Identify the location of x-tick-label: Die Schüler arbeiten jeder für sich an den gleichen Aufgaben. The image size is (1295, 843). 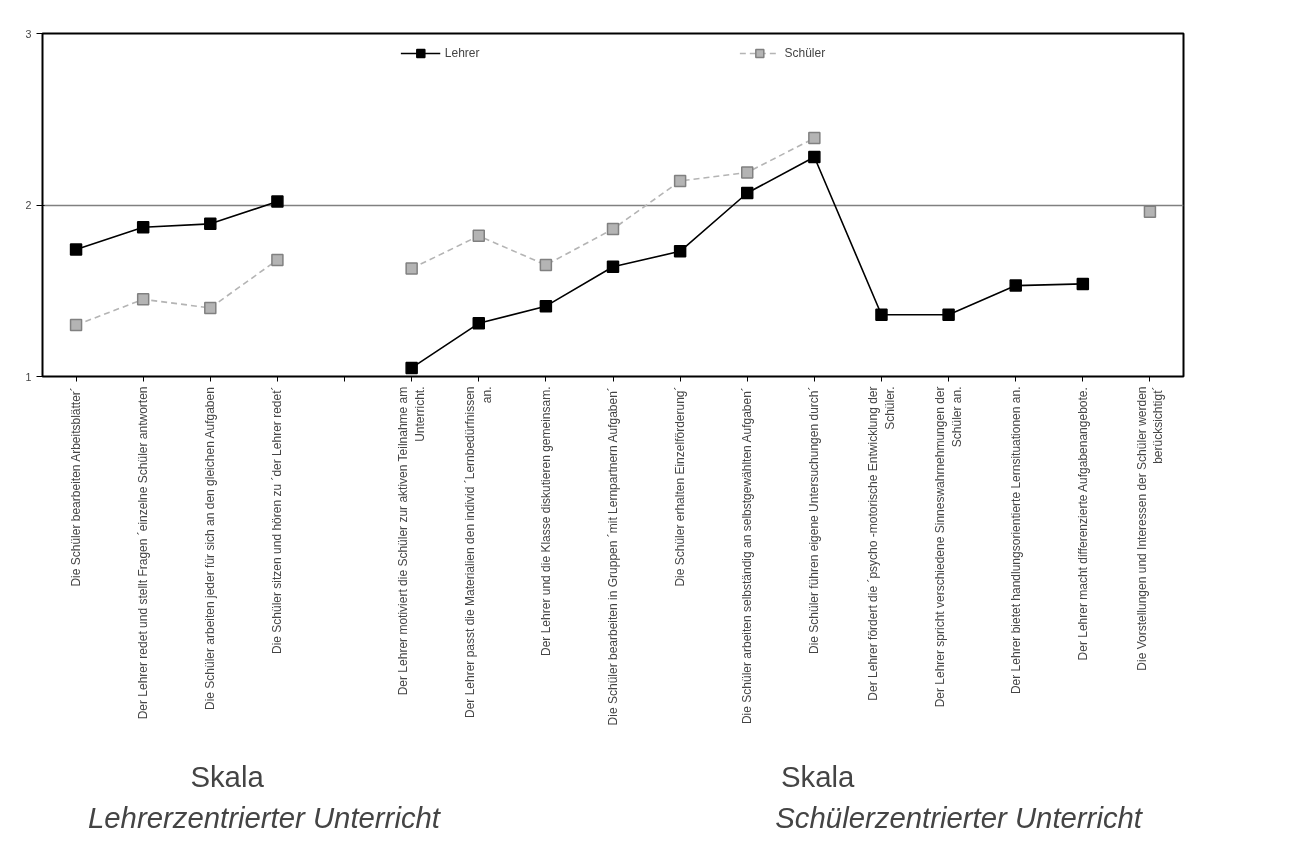
(210, 549).